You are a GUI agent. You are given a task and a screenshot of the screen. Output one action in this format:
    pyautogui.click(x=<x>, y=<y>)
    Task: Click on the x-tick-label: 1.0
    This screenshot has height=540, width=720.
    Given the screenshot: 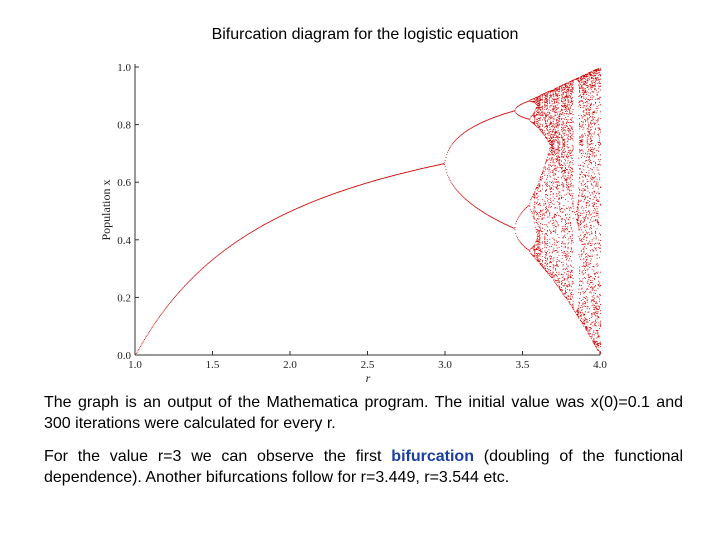 What is the action you would take?
    pyautogui.click(x=135, y=365)
    